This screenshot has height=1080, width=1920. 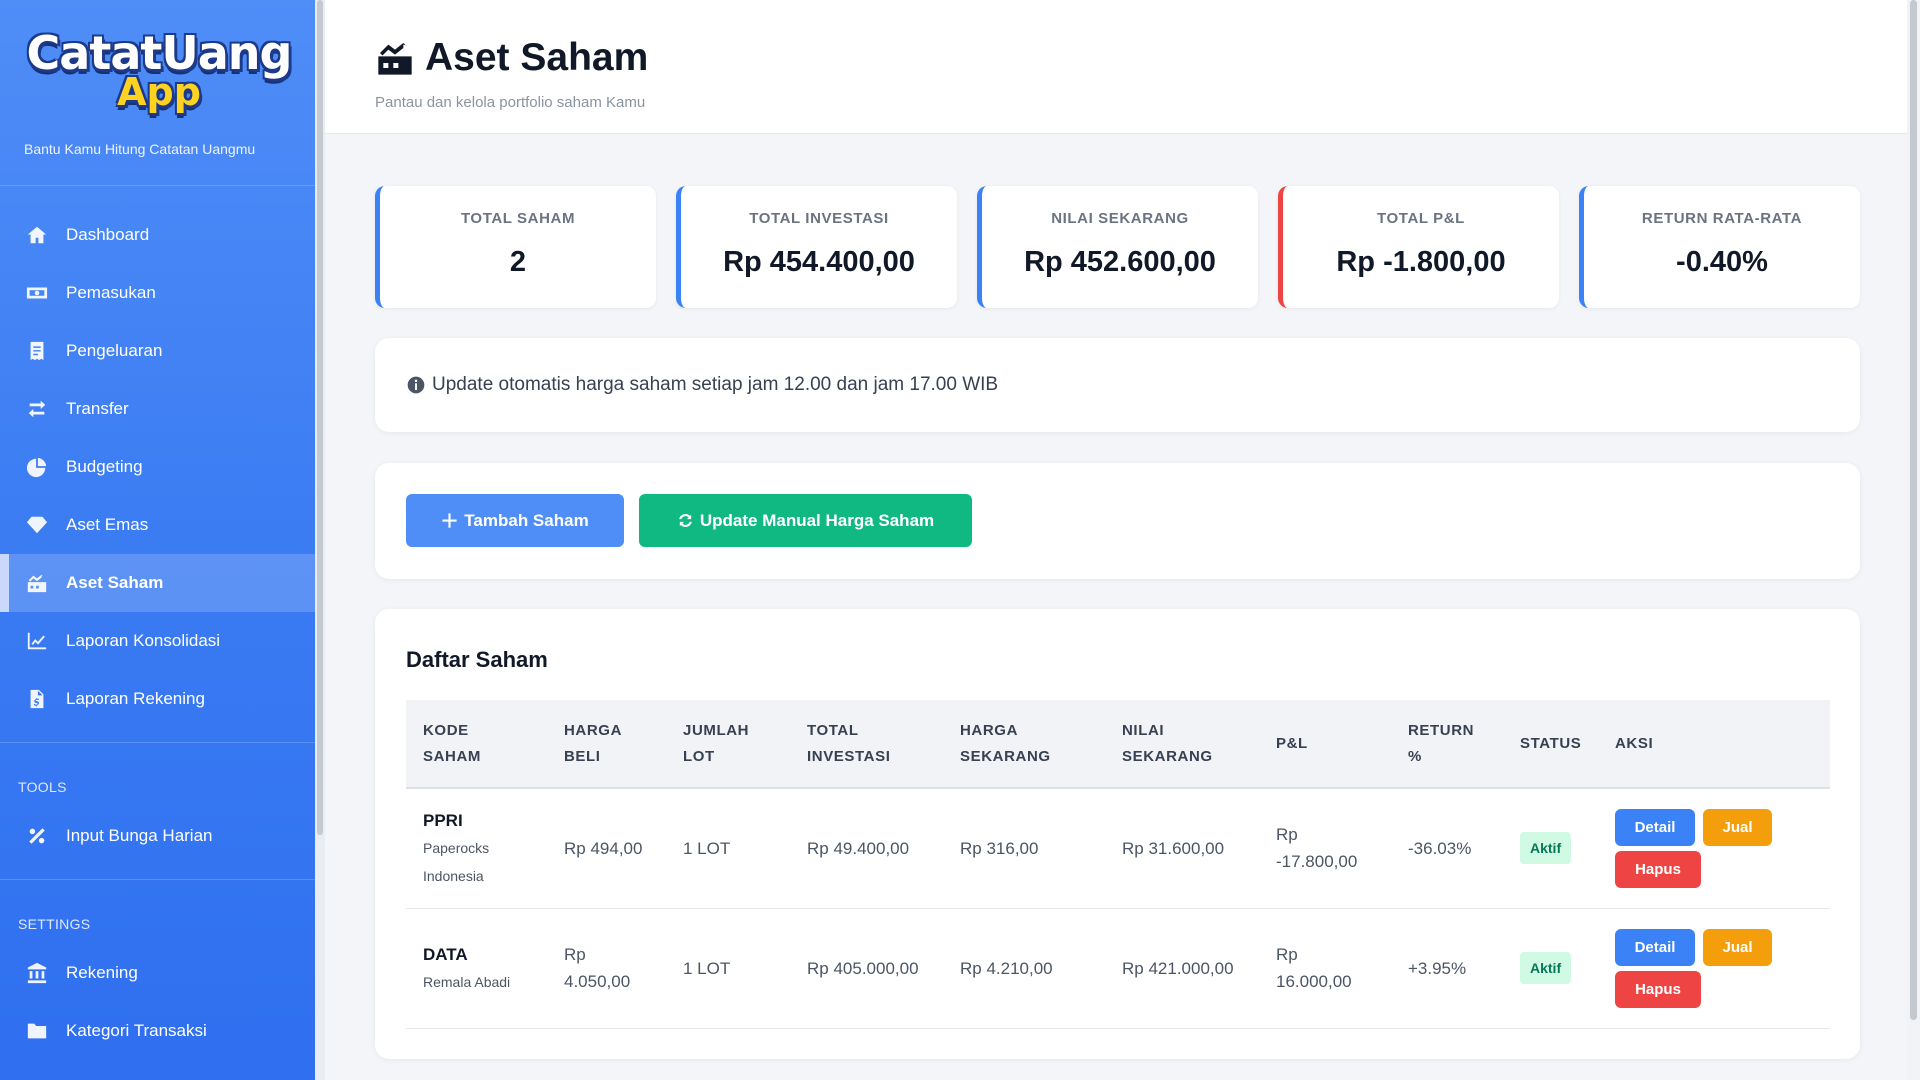 What do you see at coordinates (817, 520) in the screenshot?
I see `update-price-label: Update Manual Harga Saham` at bounding box center [817, 520].